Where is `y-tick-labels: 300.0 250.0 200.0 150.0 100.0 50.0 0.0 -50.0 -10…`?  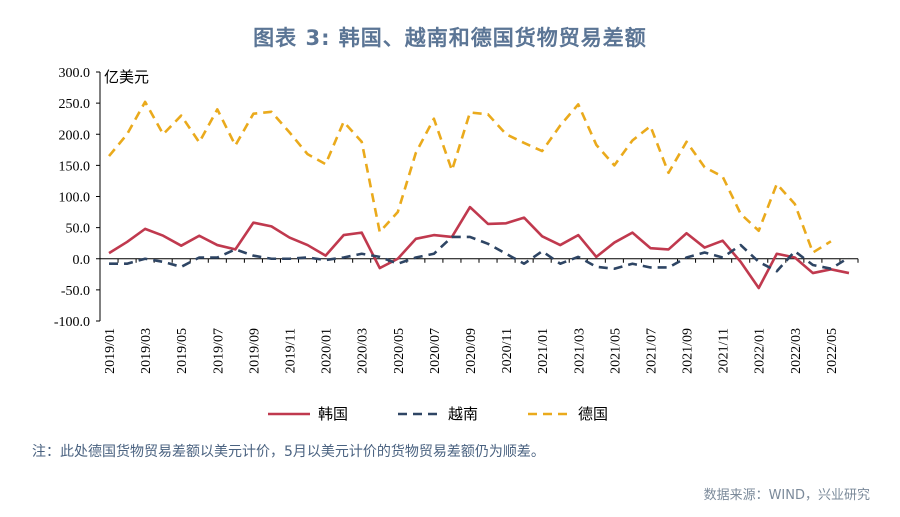 y-tick-labels: 300.0 250.0 200.0 150.0 100.0 50.0 0.0 -50.0 -10… is located at coordinates (72, 198).